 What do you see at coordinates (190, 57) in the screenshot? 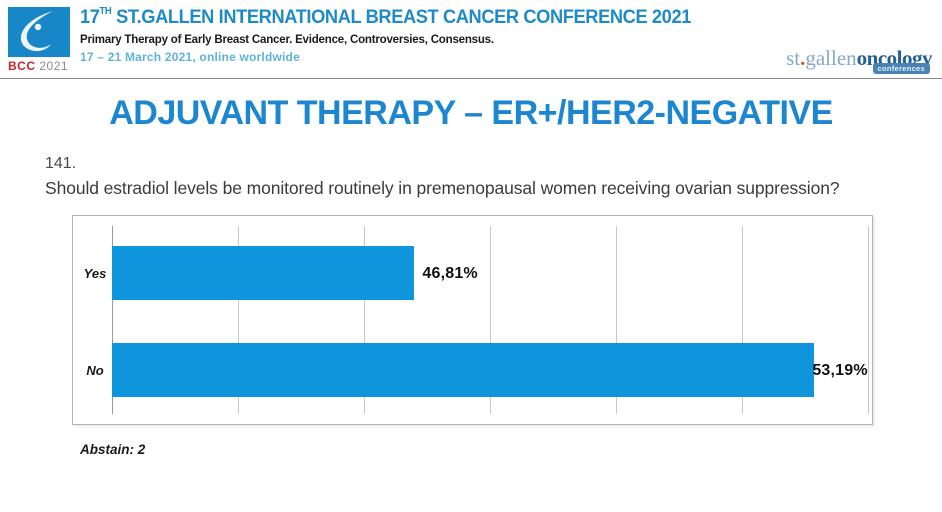
I see `conference-dates: 17 – 21 March 2021, online worldwide` at bounding box center [190, 57].